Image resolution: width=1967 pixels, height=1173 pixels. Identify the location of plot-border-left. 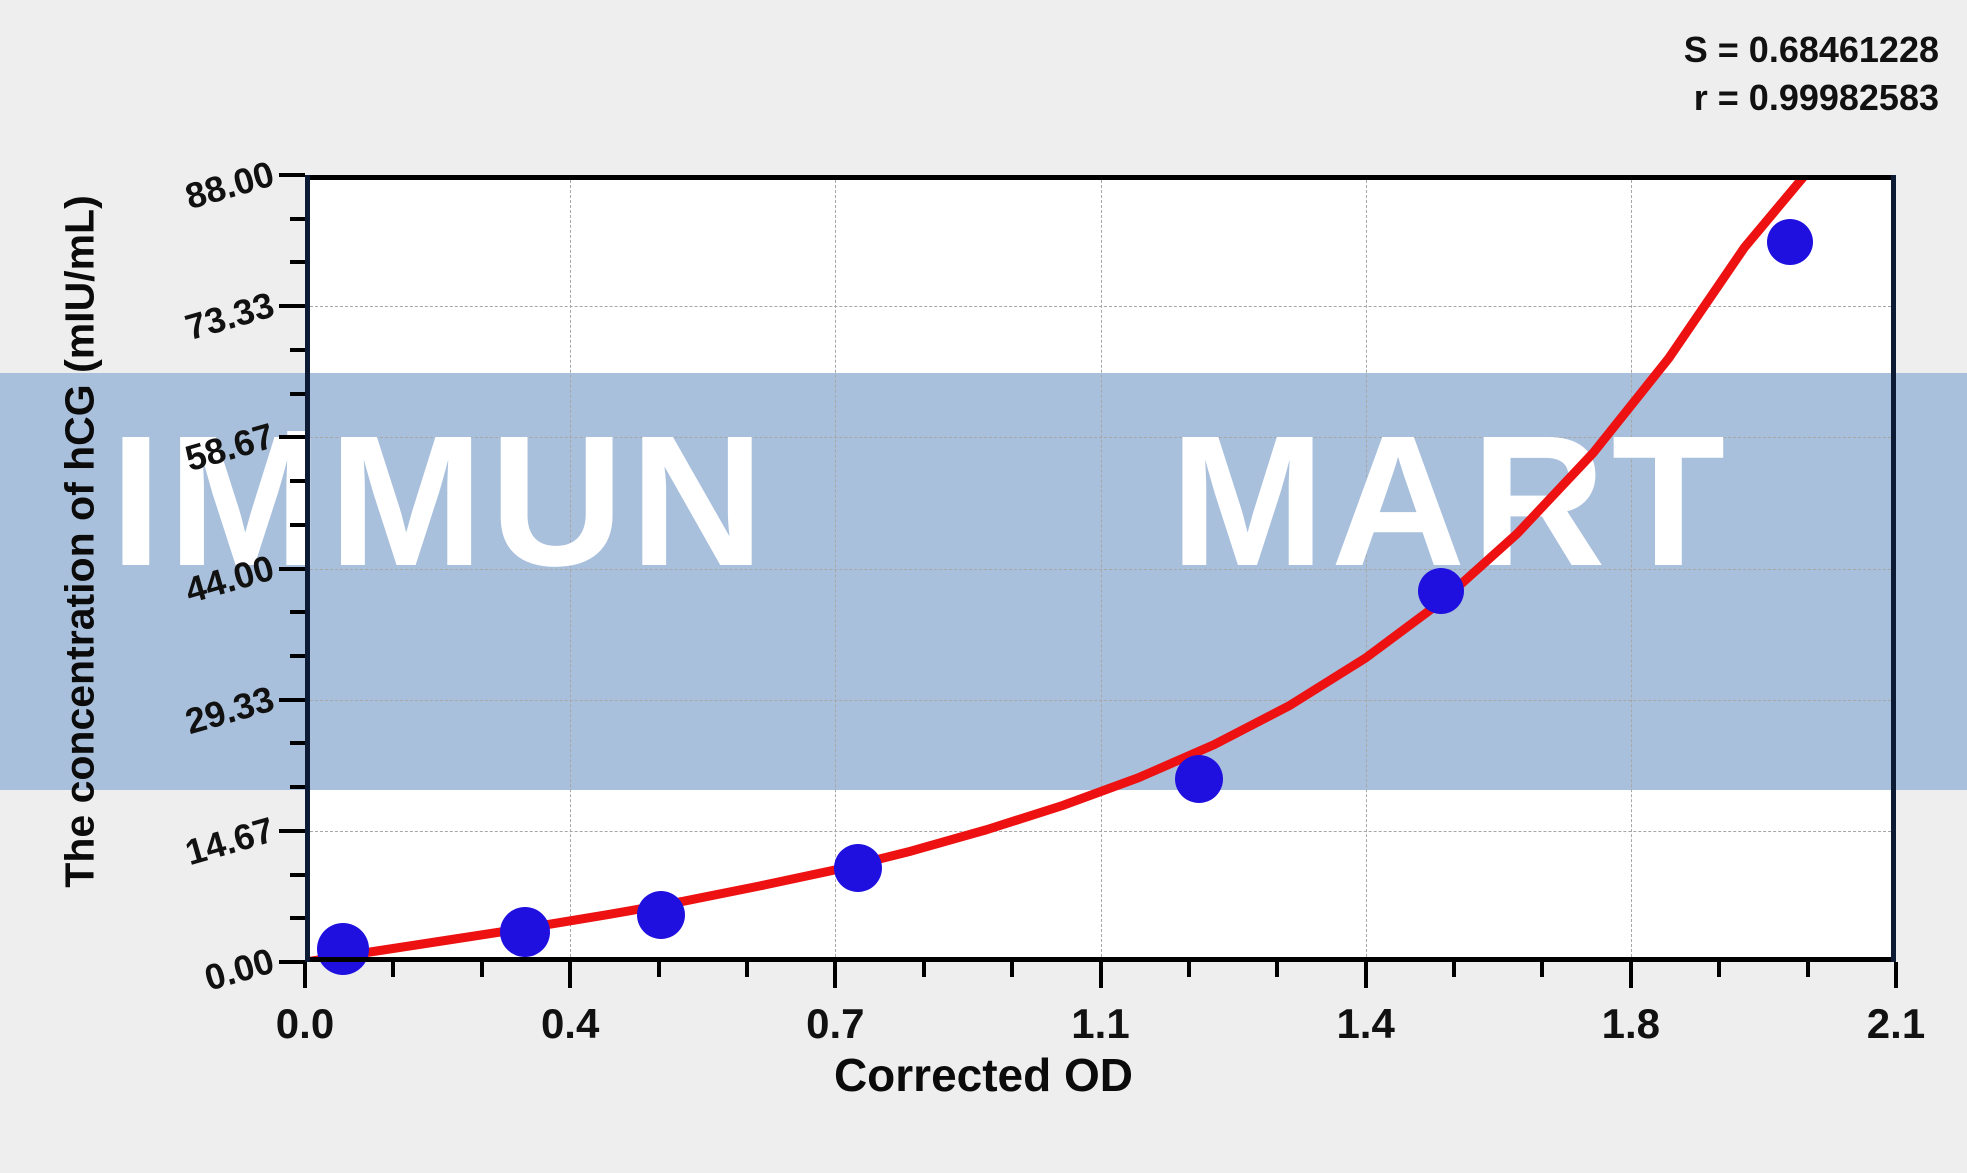
(307, 568).